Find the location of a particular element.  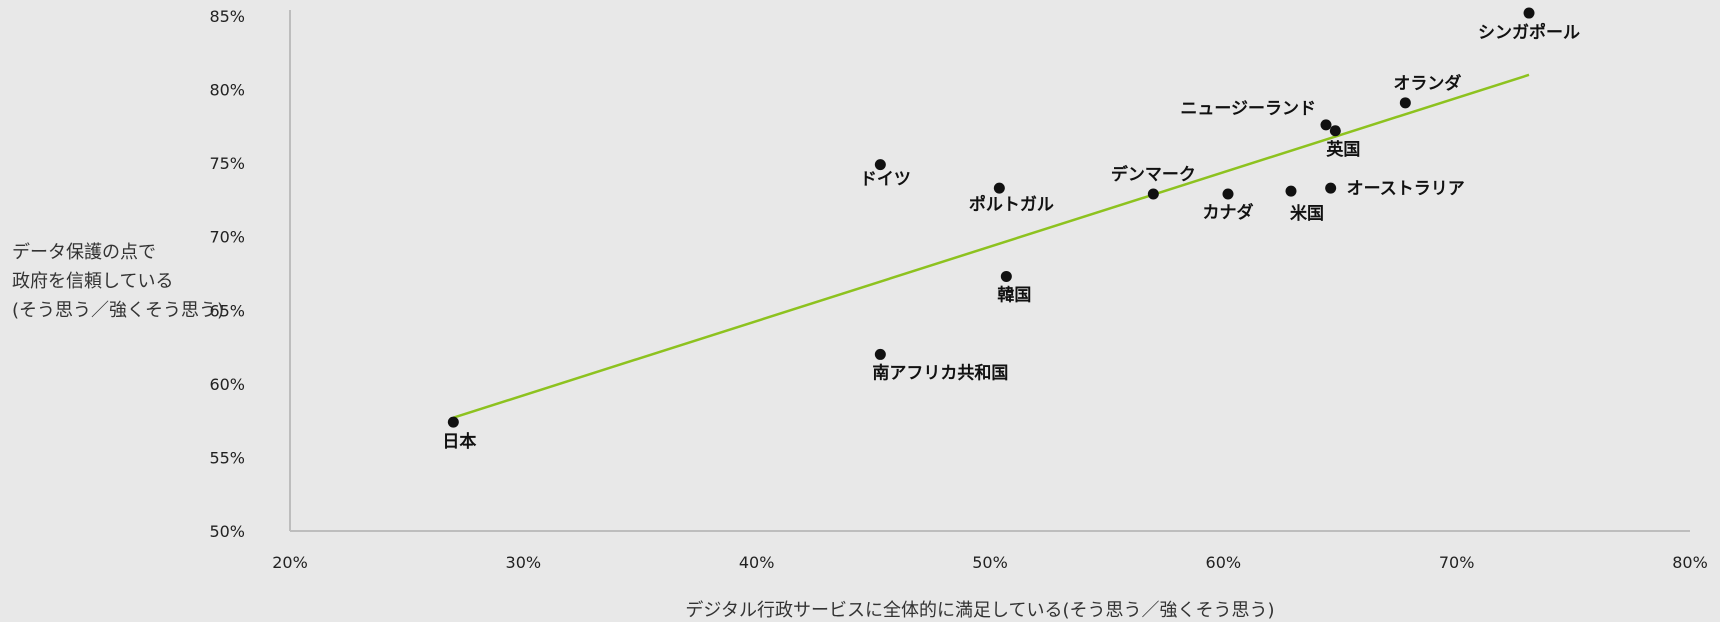

x-tick-label: 70% is located at coordinates (1457, 562).